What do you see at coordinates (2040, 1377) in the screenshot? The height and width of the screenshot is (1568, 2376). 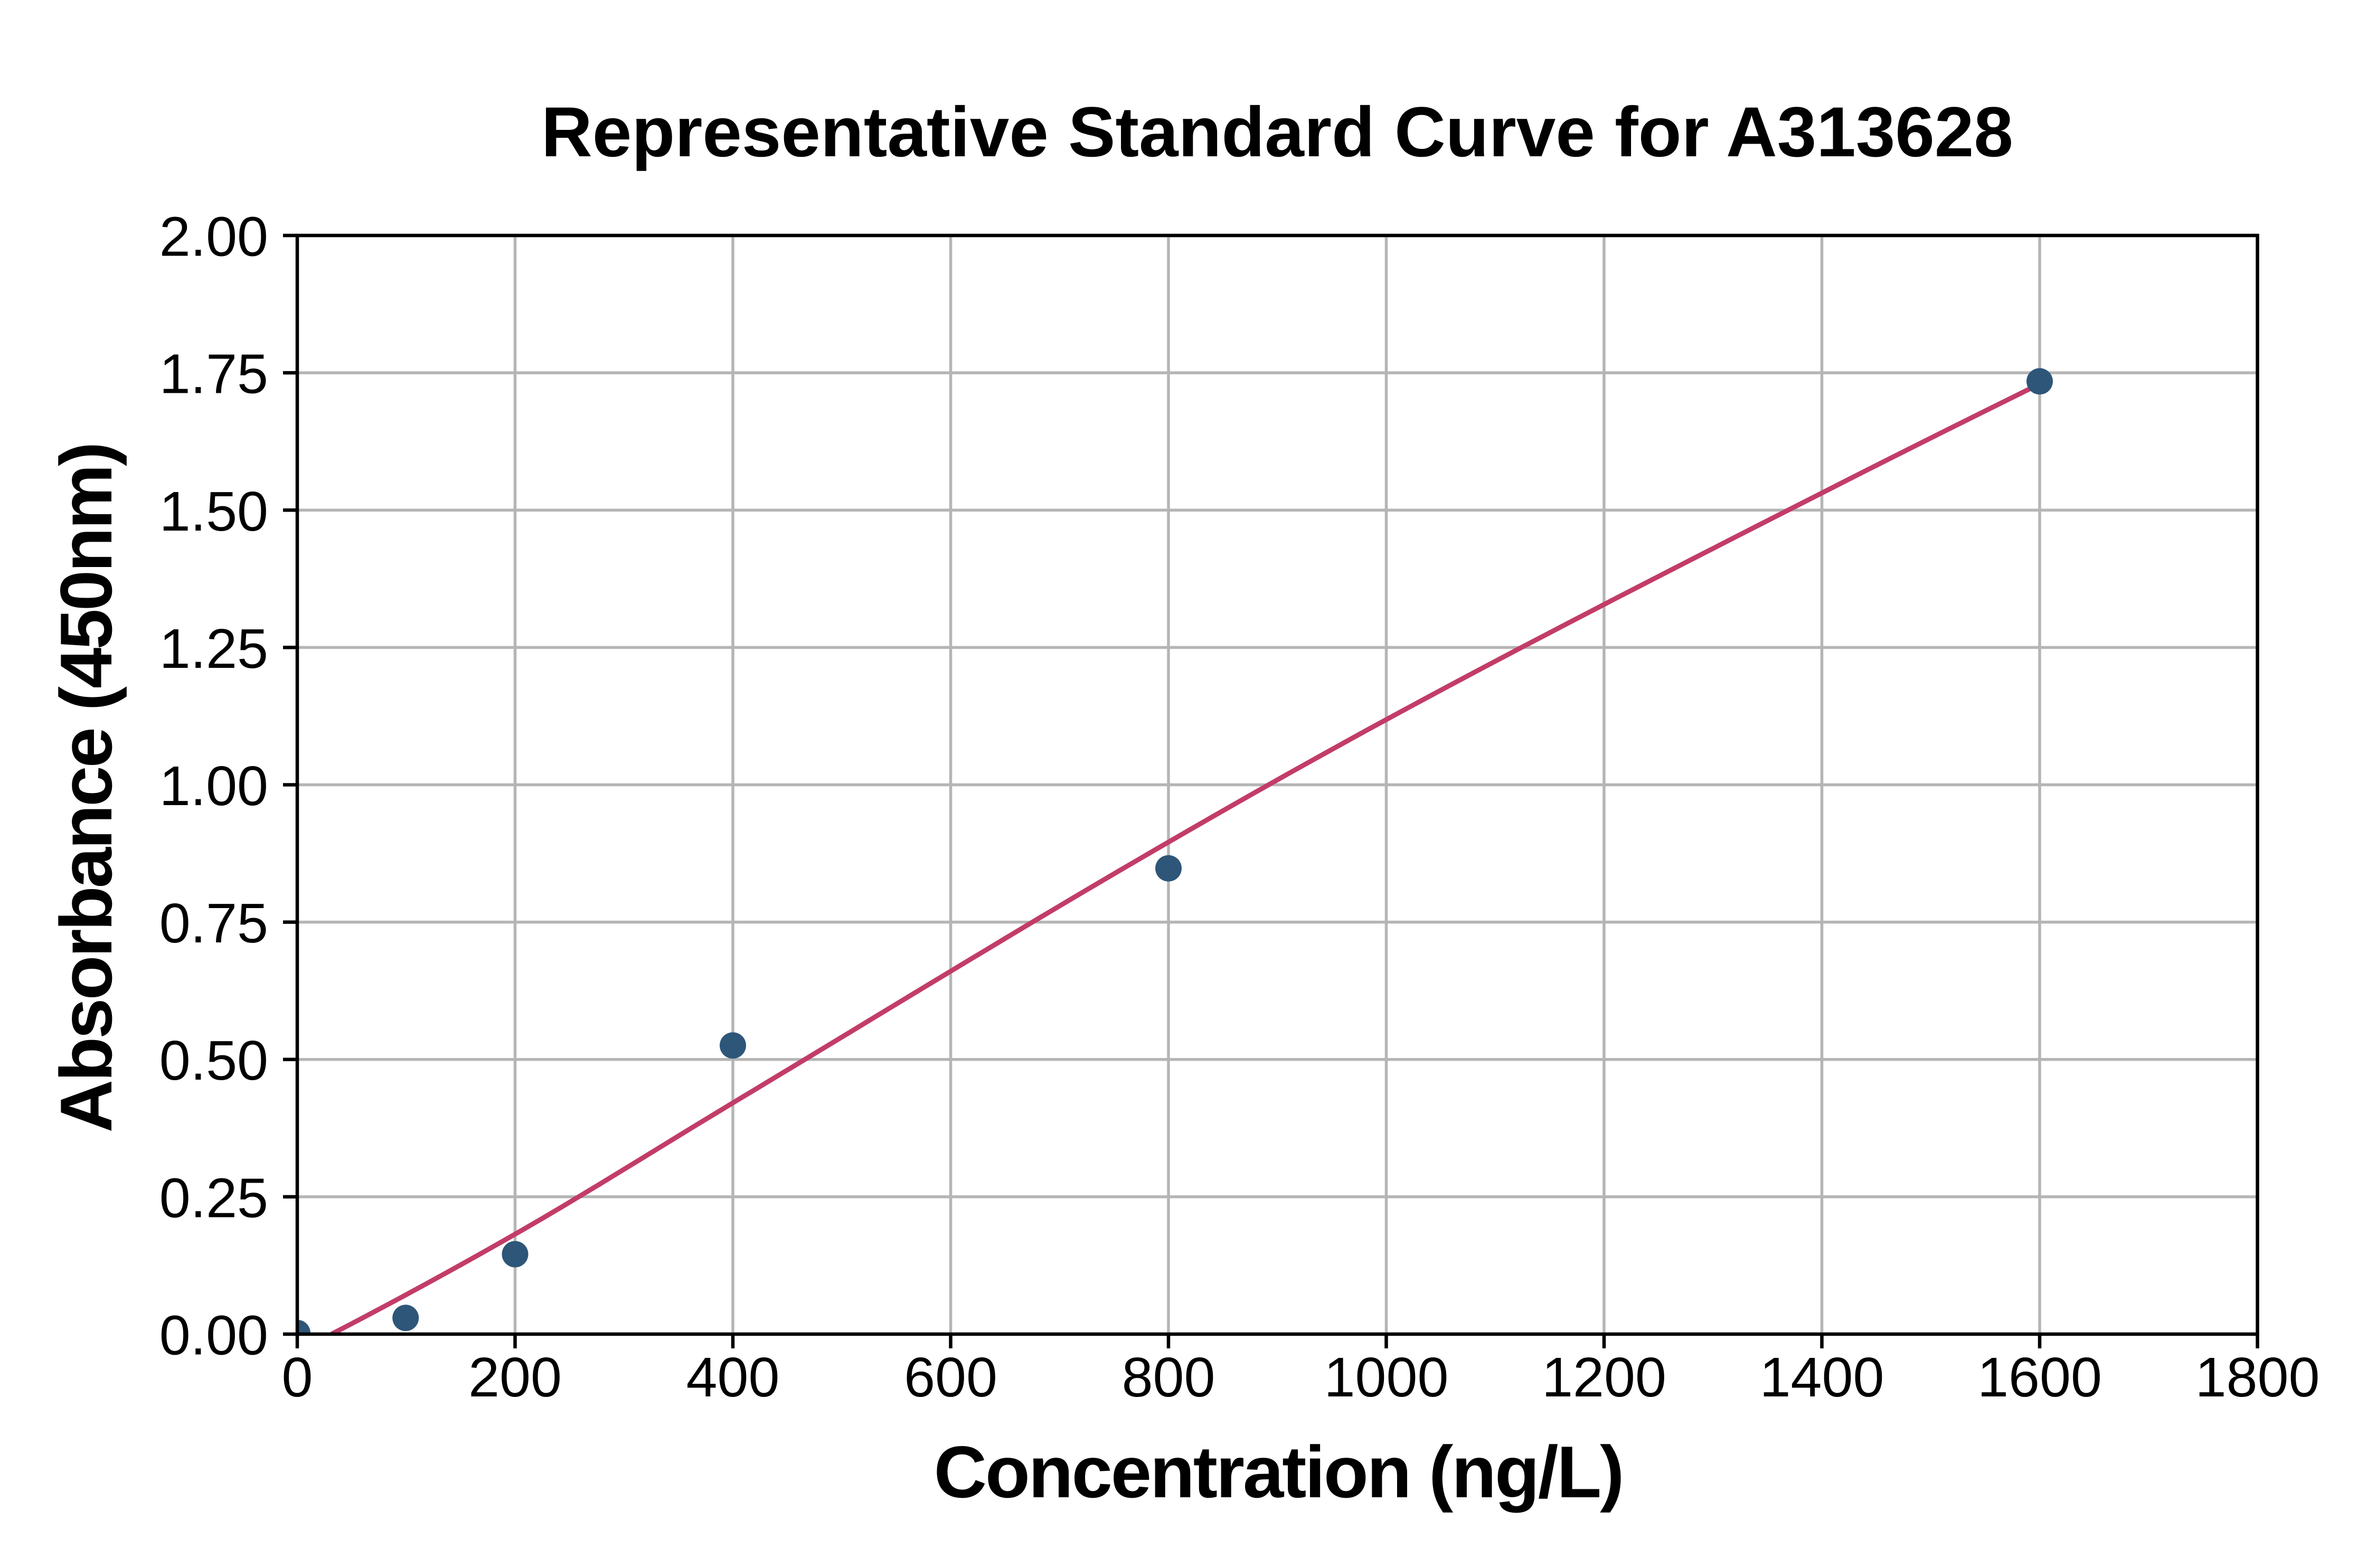 I see `svg-text: 1600` at bounding box center [2040, 1377].